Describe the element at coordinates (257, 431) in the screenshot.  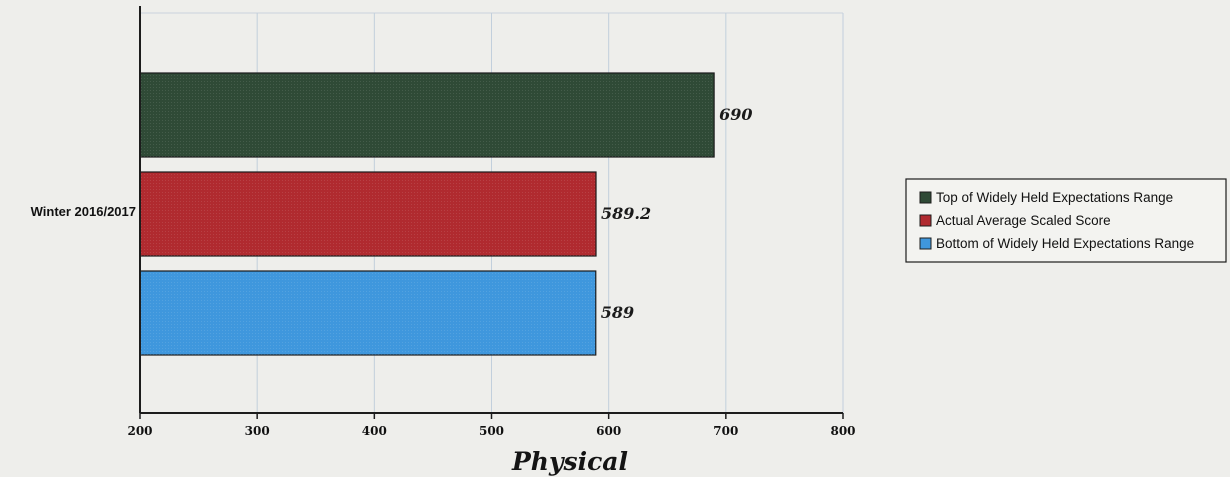
I see `x-tick-label-300: 300` at that location.